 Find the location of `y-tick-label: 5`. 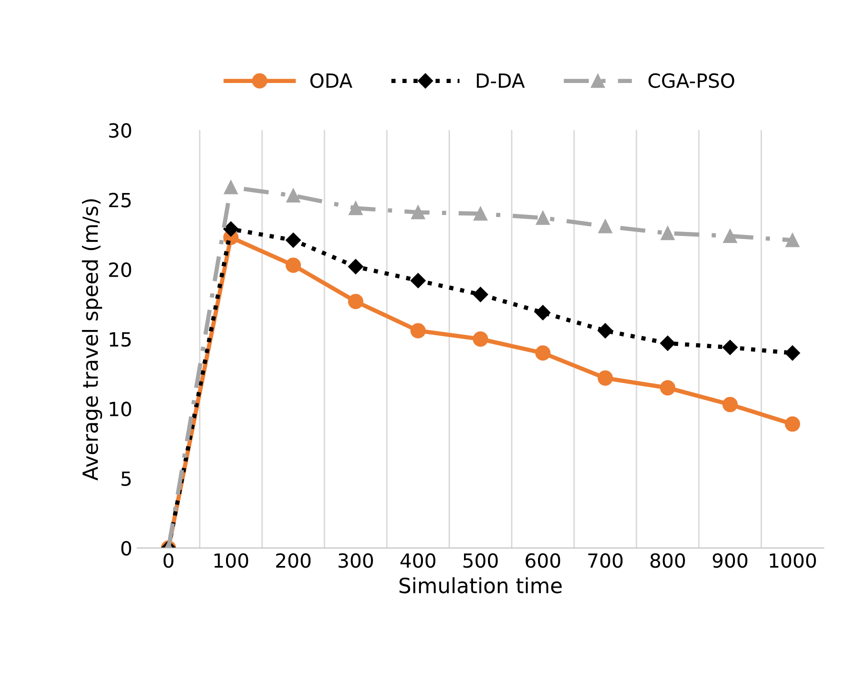

y-tick-label: 5 is located at coordinates (126, 479).